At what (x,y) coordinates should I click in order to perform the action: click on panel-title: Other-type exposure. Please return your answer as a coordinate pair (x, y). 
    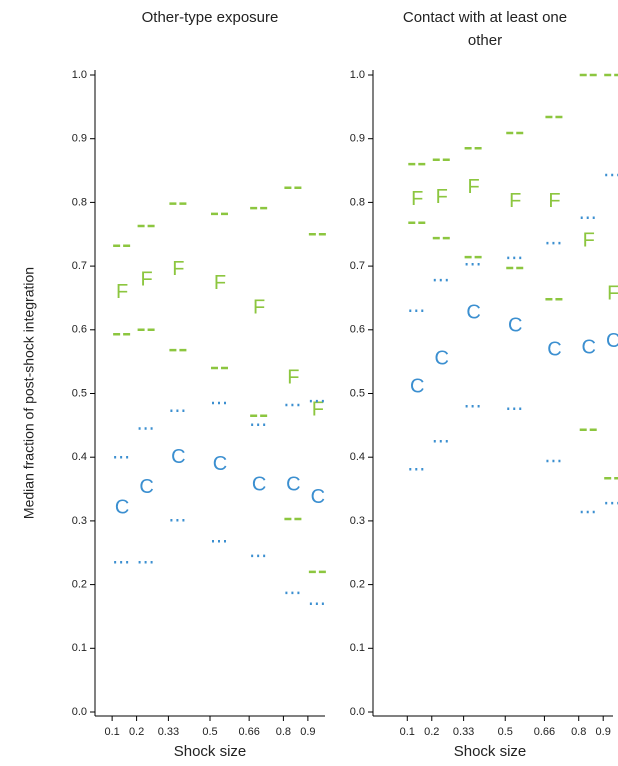
    Looking at the image, I should click on (210, 17).